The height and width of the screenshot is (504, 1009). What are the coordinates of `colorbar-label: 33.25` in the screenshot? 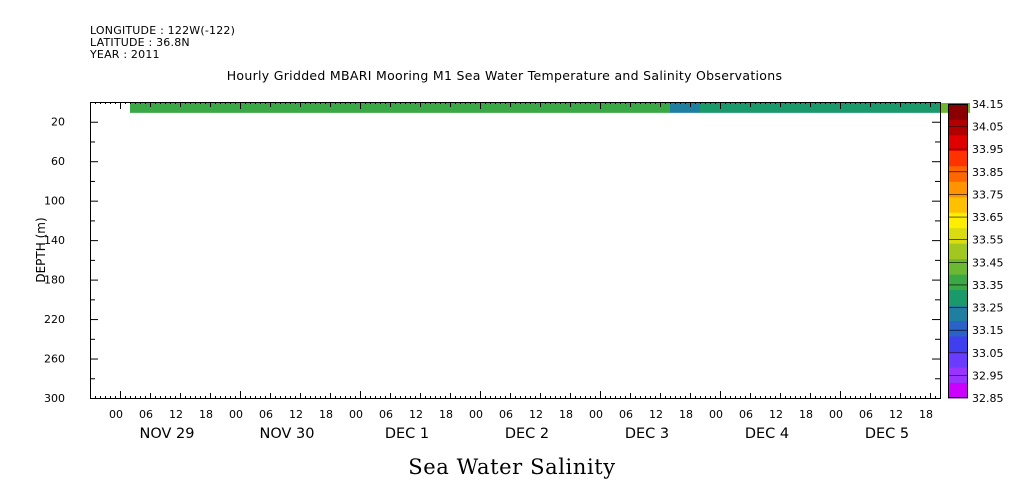 It's located at (988, 308).